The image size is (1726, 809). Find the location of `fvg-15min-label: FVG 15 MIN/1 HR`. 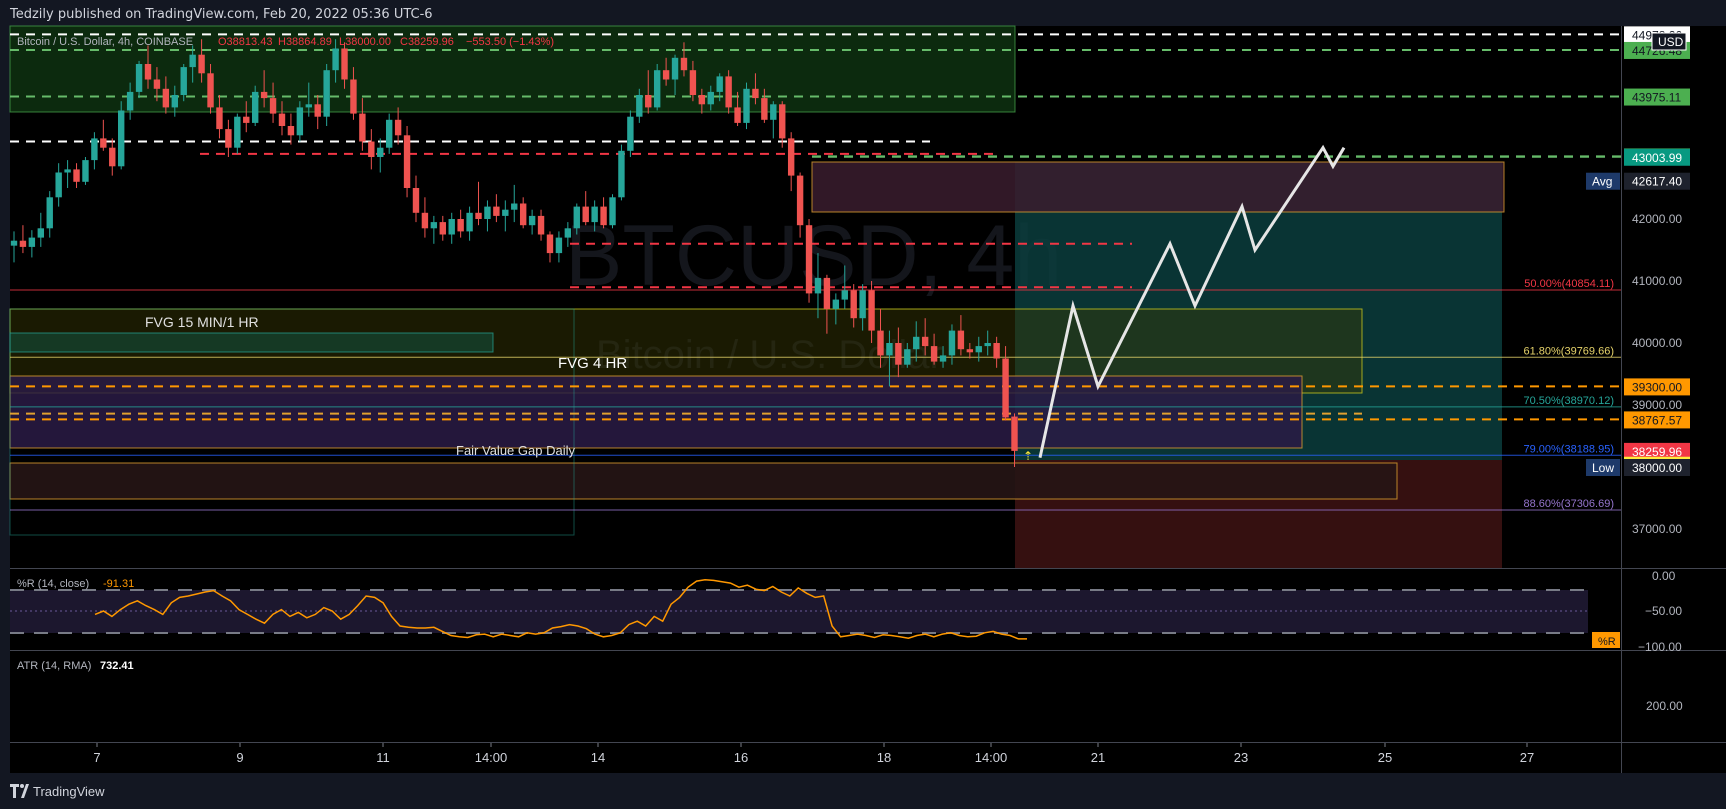

fvg-15min-label: FVG 15 MIN/1 HR is located at coordinates (202, 322).